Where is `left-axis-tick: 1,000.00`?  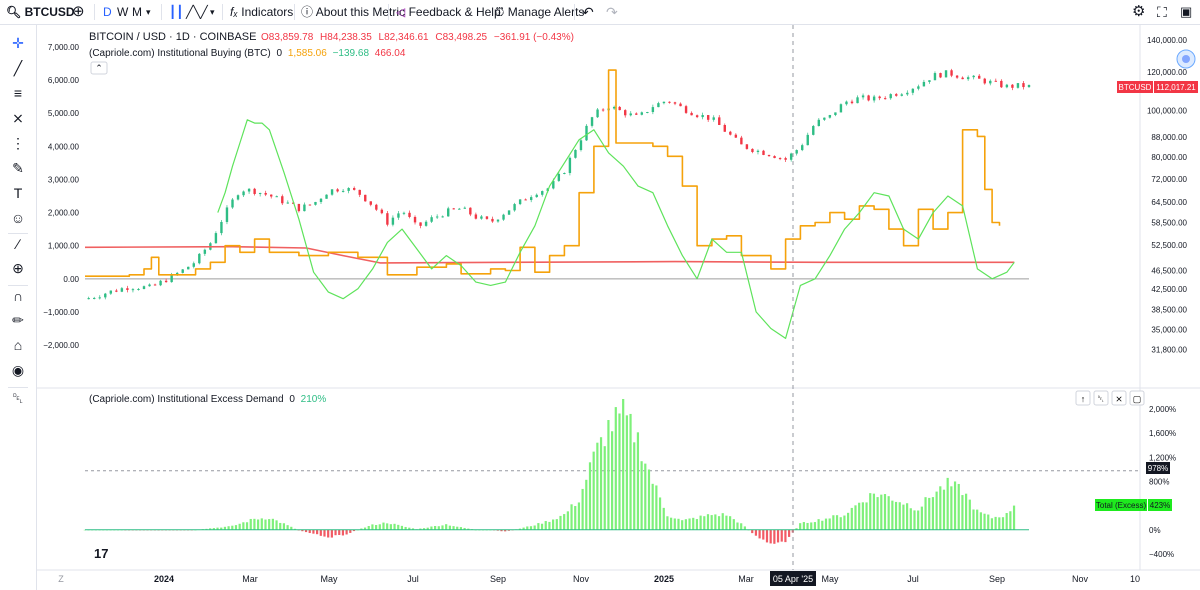
left-axis-tick: 1,000.00 is located at coordinates (64, 246).